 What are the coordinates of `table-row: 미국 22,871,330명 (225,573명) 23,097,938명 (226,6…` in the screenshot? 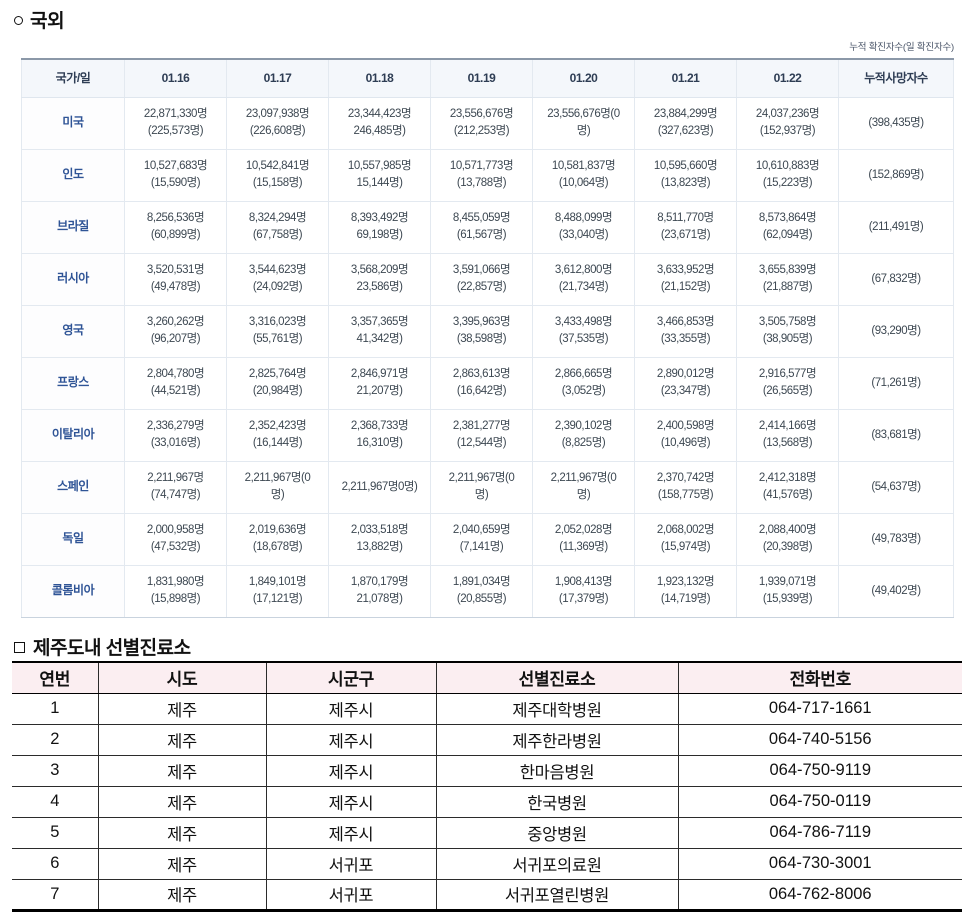 It's located at (487, 123).